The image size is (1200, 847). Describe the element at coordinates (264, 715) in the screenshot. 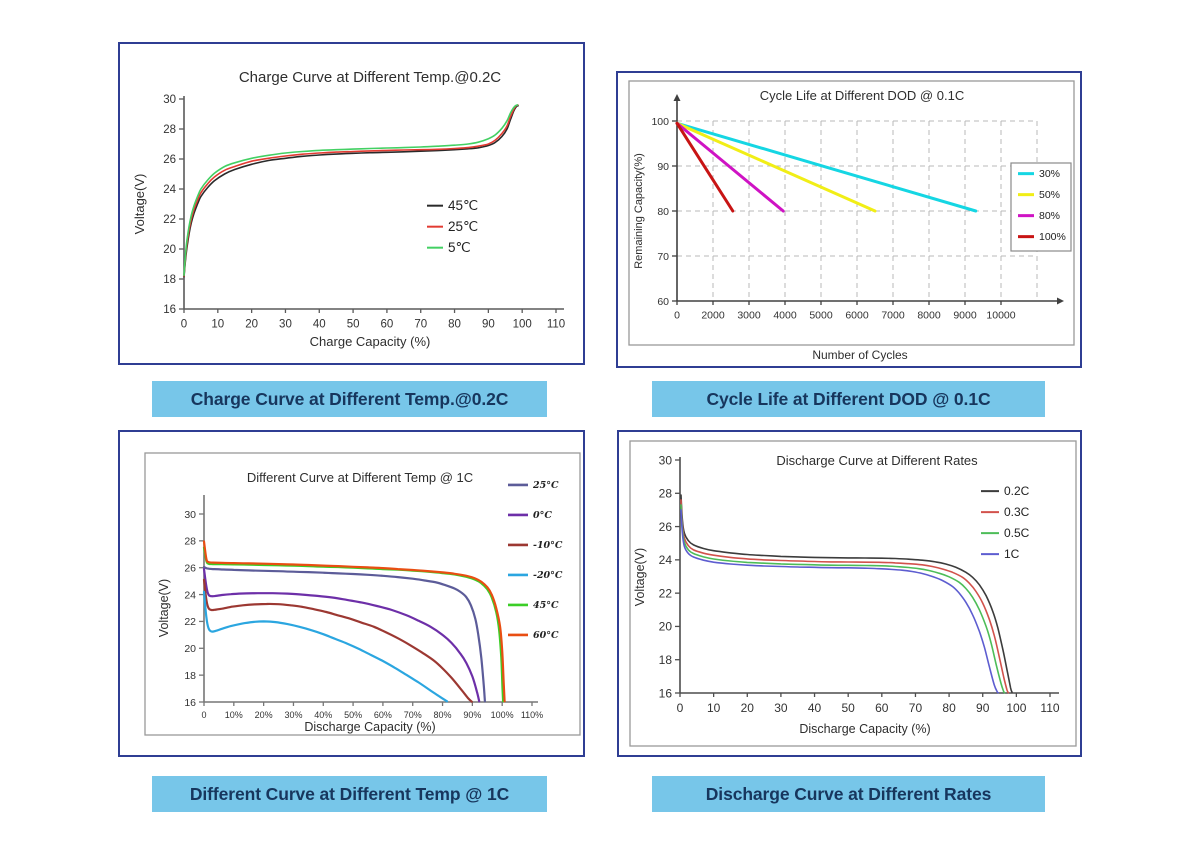

I see `x-tick-label: 20%` at that location.